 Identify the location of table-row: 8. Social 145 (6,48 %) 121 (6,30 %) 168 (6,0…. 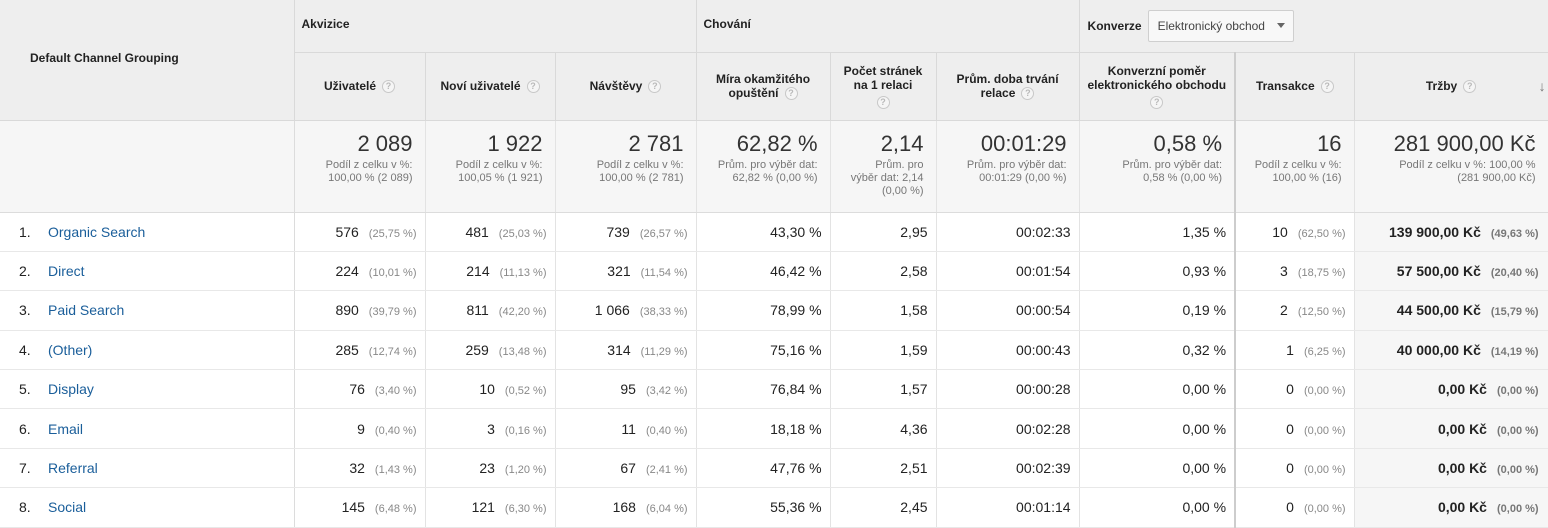
(774, 507).